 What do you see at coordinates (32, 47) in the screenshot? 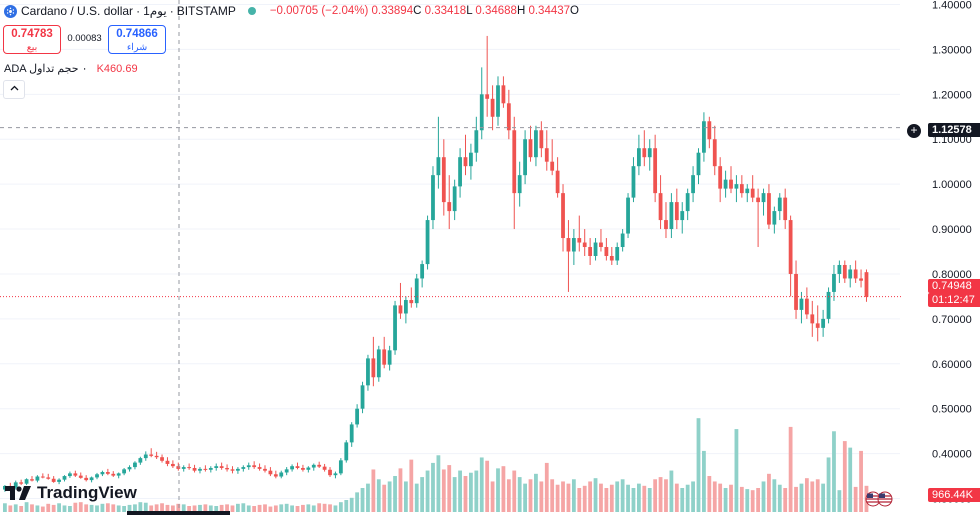
I see `sell-label: بيع` at bounding box center [32, 47].